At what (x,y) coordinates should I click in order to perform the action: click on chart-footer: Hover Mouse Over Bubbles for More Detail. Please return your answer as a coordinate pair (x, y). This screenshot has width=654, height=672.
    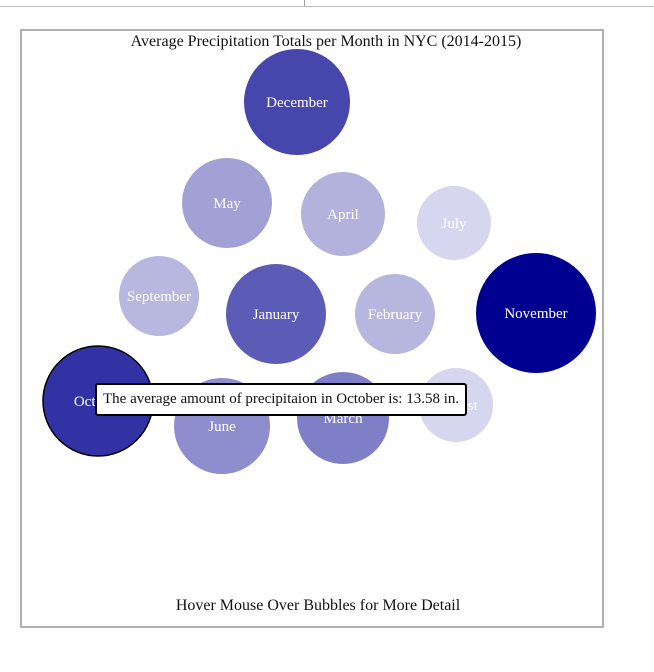
    Looking at the image, I should click on (318, 605).